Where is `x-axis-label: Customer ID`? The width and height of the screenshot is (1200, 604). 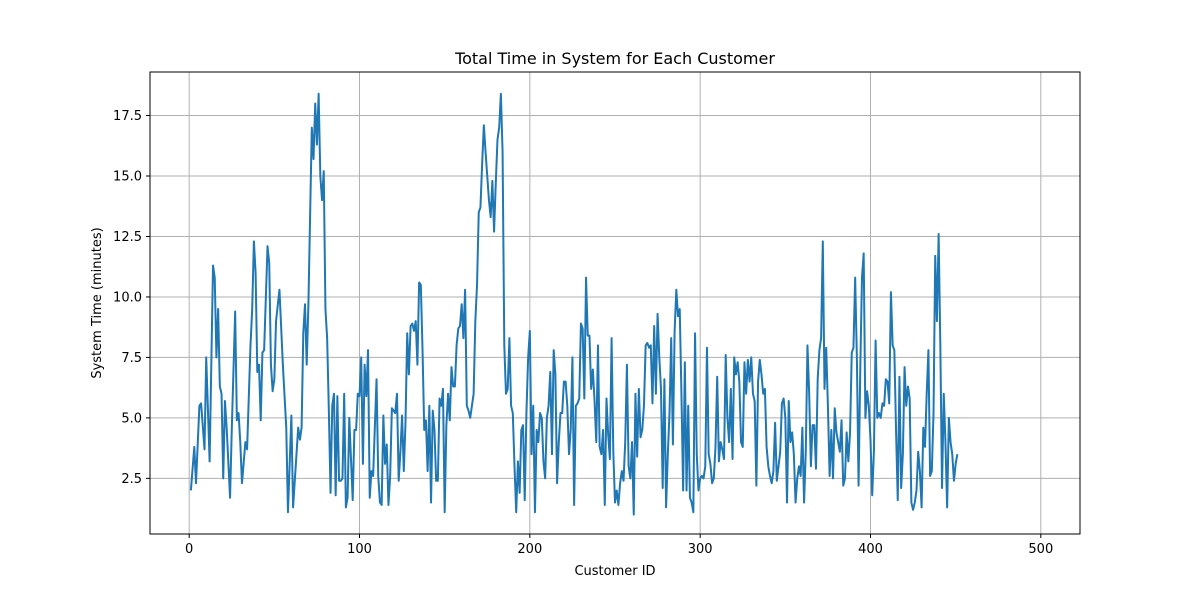
x-axis-label: Customer ID is located at coordinates (614, 571).